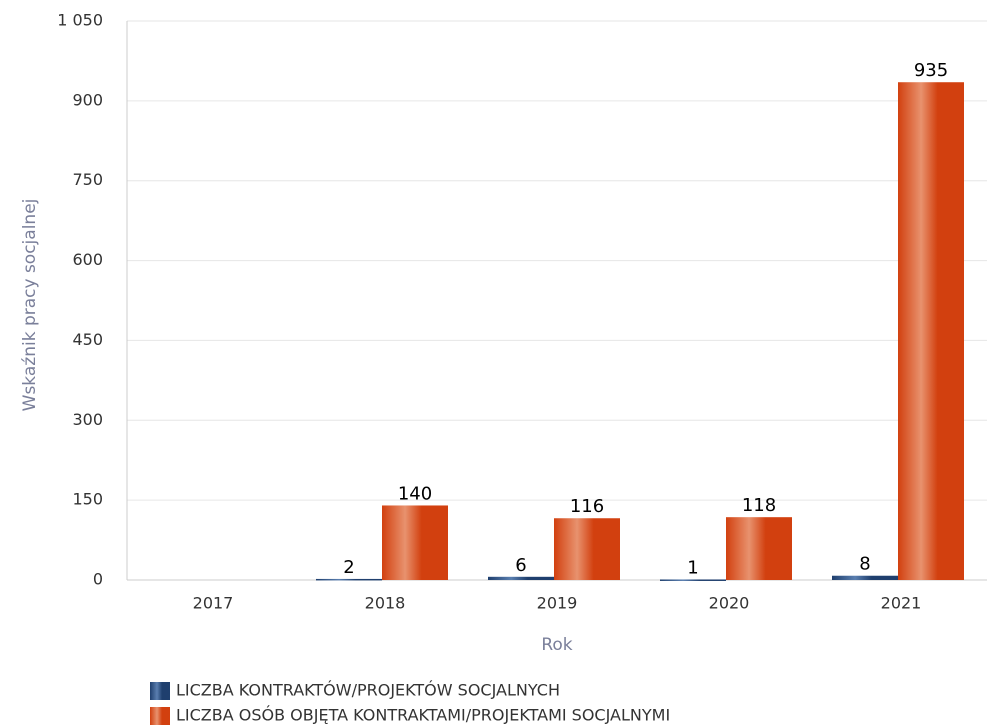 This screenshot has height=728, width=987. Describe the element at coordinates (87, 259) in the screenshot. I see `y-tick-label: 600` at that location.